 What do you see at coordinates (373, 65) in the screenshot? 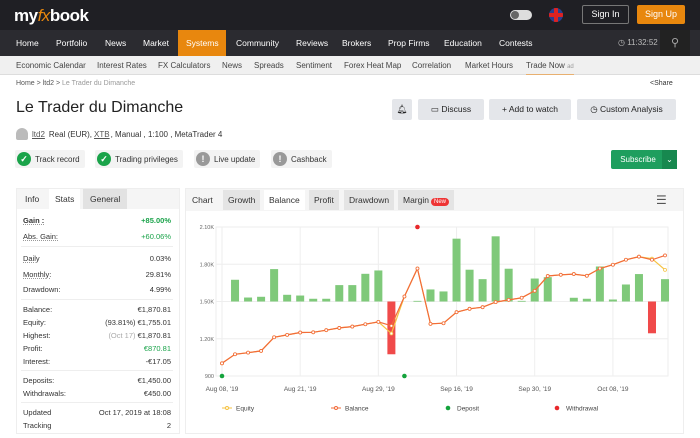
I see `subnav-heat-map: Forex Heat Map` at bounding box center [373, 65].